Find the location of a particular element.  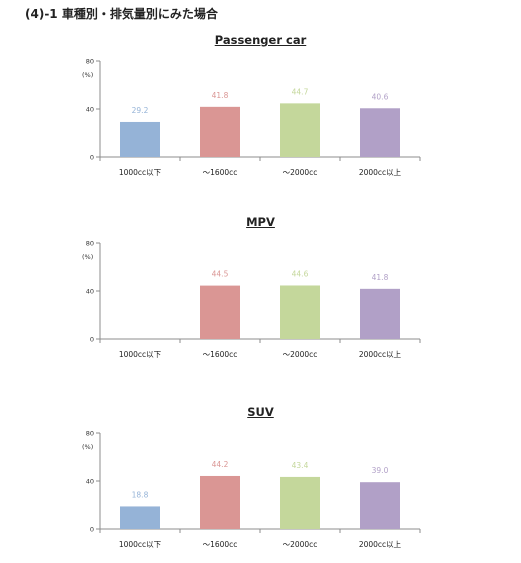

data-label: 43.4 is located at coordinates (300, 465).